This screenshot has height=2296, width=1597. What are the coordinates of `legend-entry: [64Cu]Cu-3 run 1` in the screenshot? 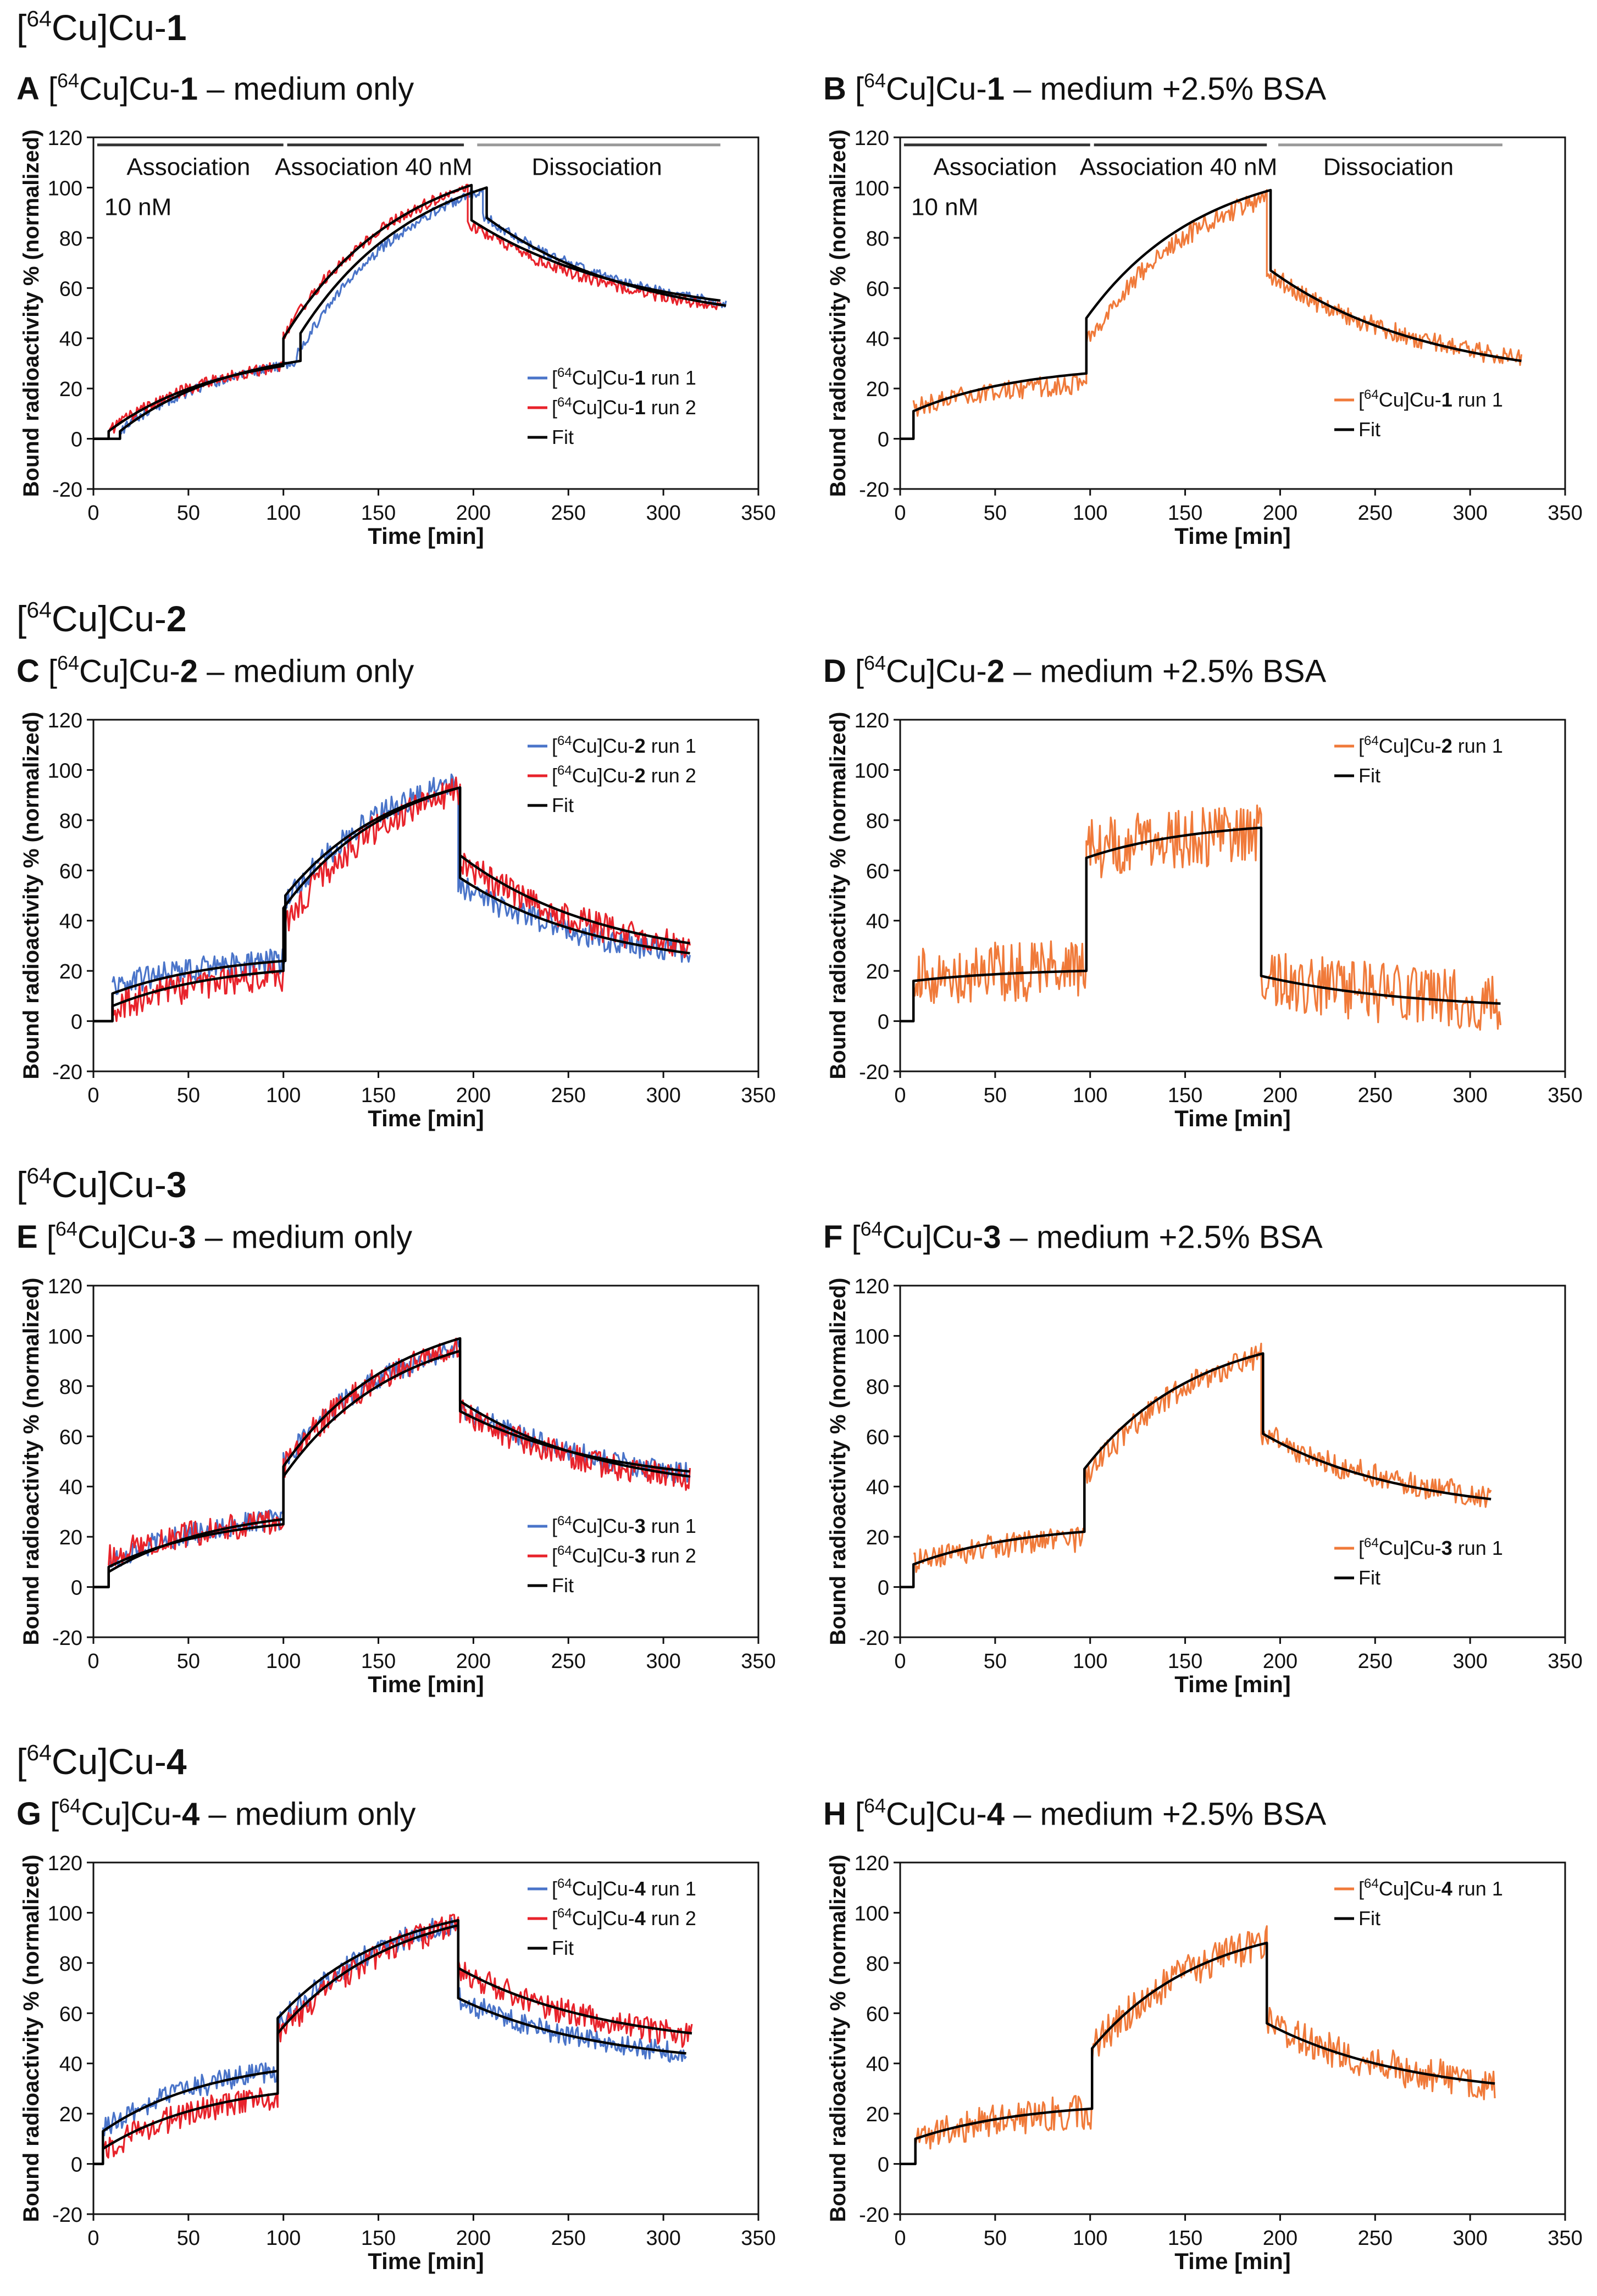 It's located at (1430, 1547).